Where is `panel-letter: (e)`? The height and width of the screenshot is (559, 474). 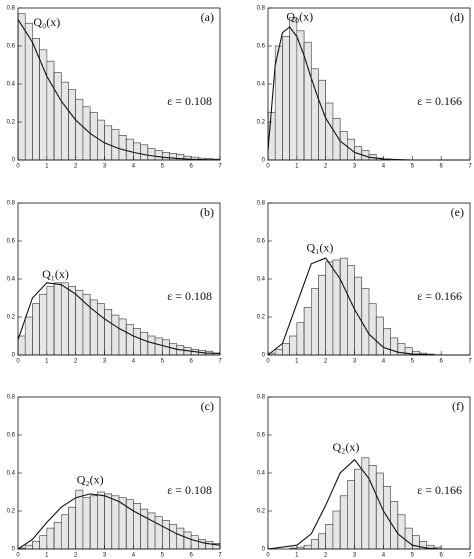 panel-letter: (e) is located at coordinates (457, 212).